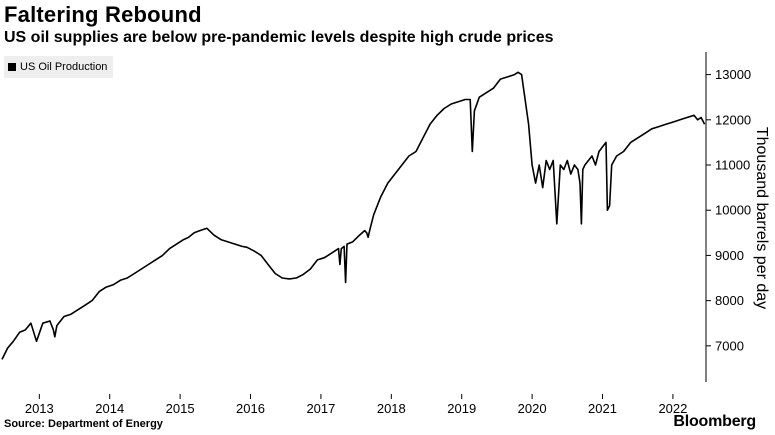  What do you see at coordinates (733, 74) in the screenshot?
I see `y-tick-label: 13000` at bounding box center [733, 74].